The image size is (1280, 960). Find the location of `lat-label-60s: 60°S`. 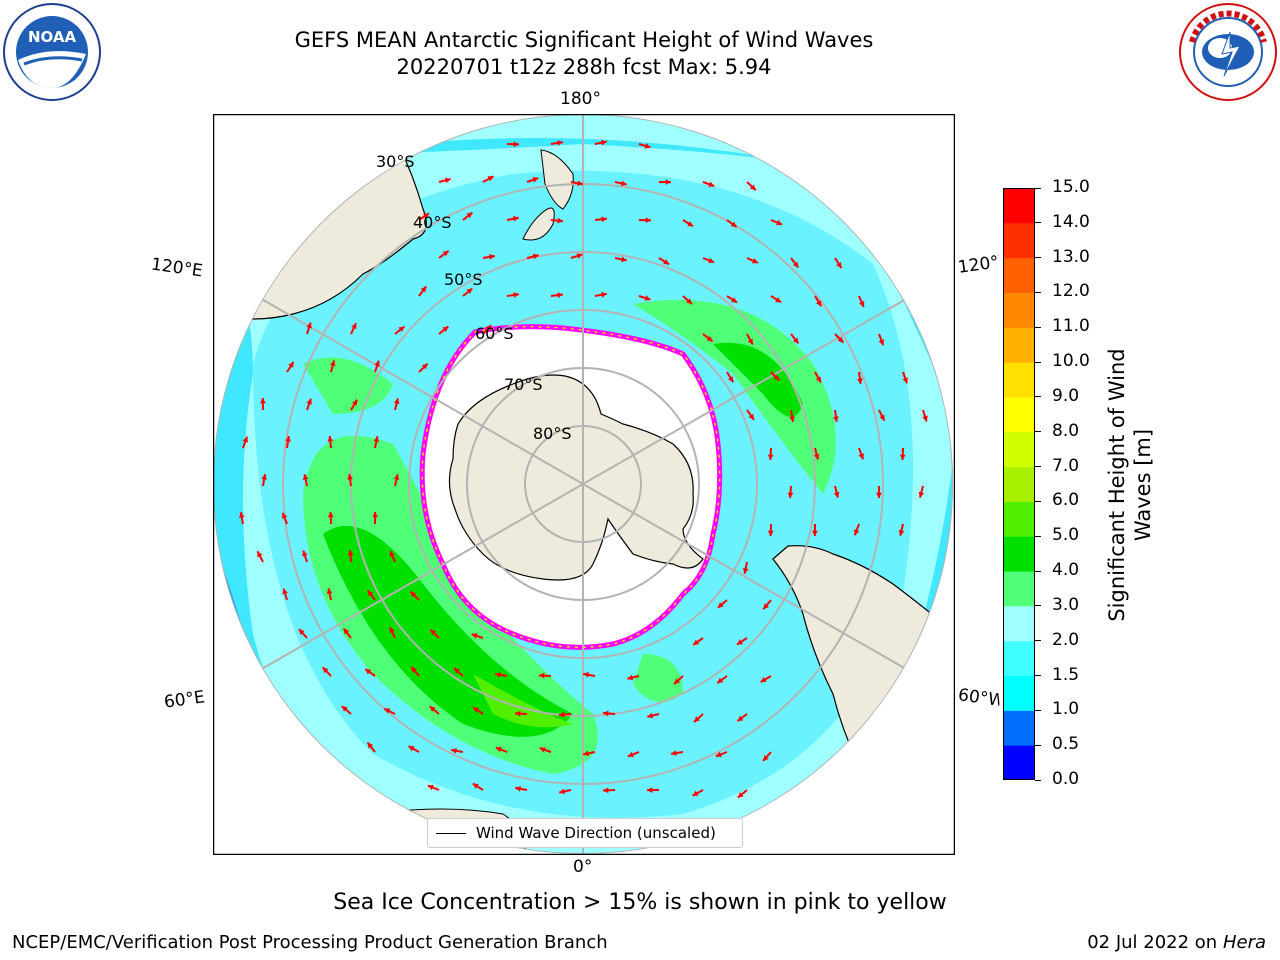

lat-label-60s: 60°S is located at coordinates (494, 333).